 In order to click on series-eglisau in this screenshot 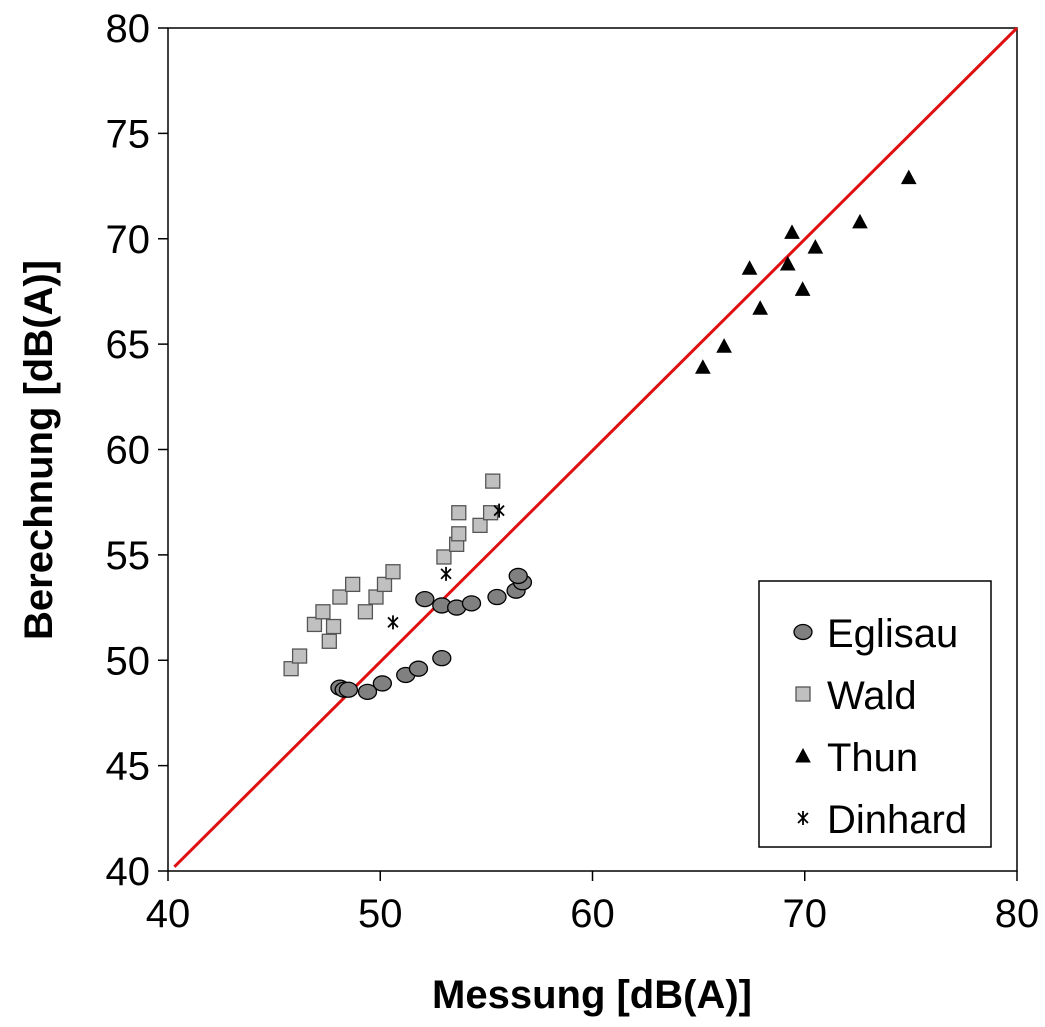, I will do `click(431, 634)`.